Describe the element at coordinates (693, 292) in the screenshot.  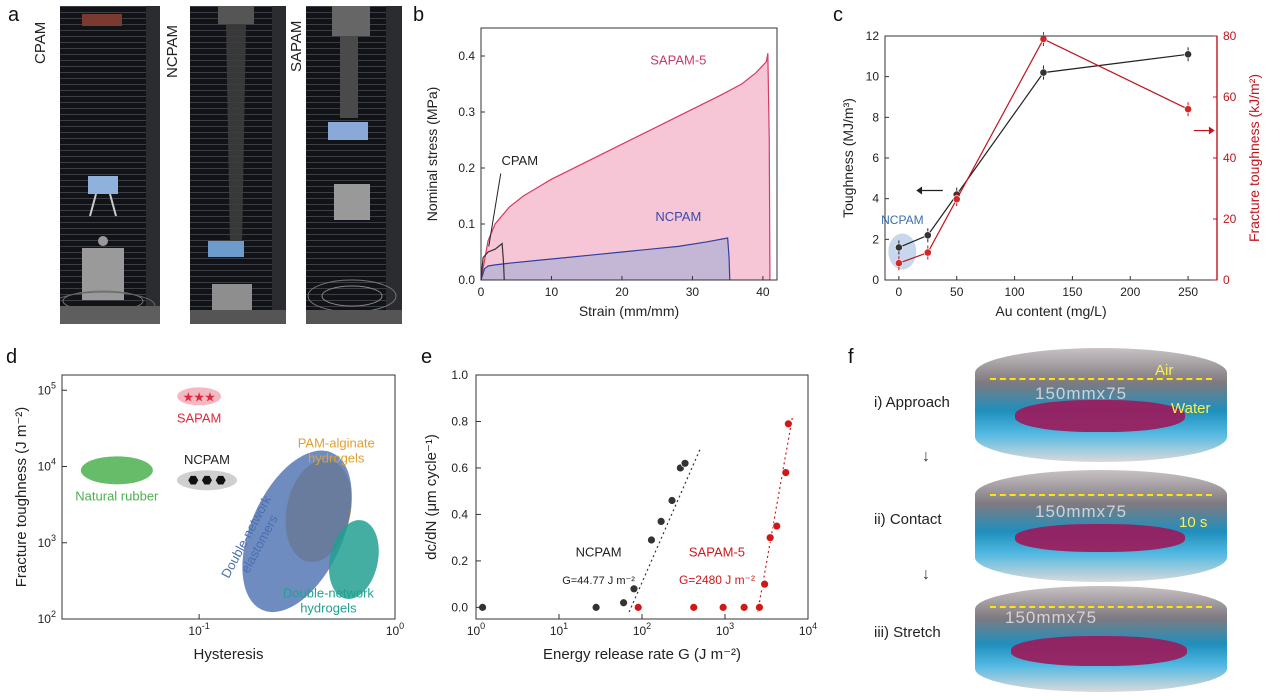
I see `x-tick-label: 30` at that location.